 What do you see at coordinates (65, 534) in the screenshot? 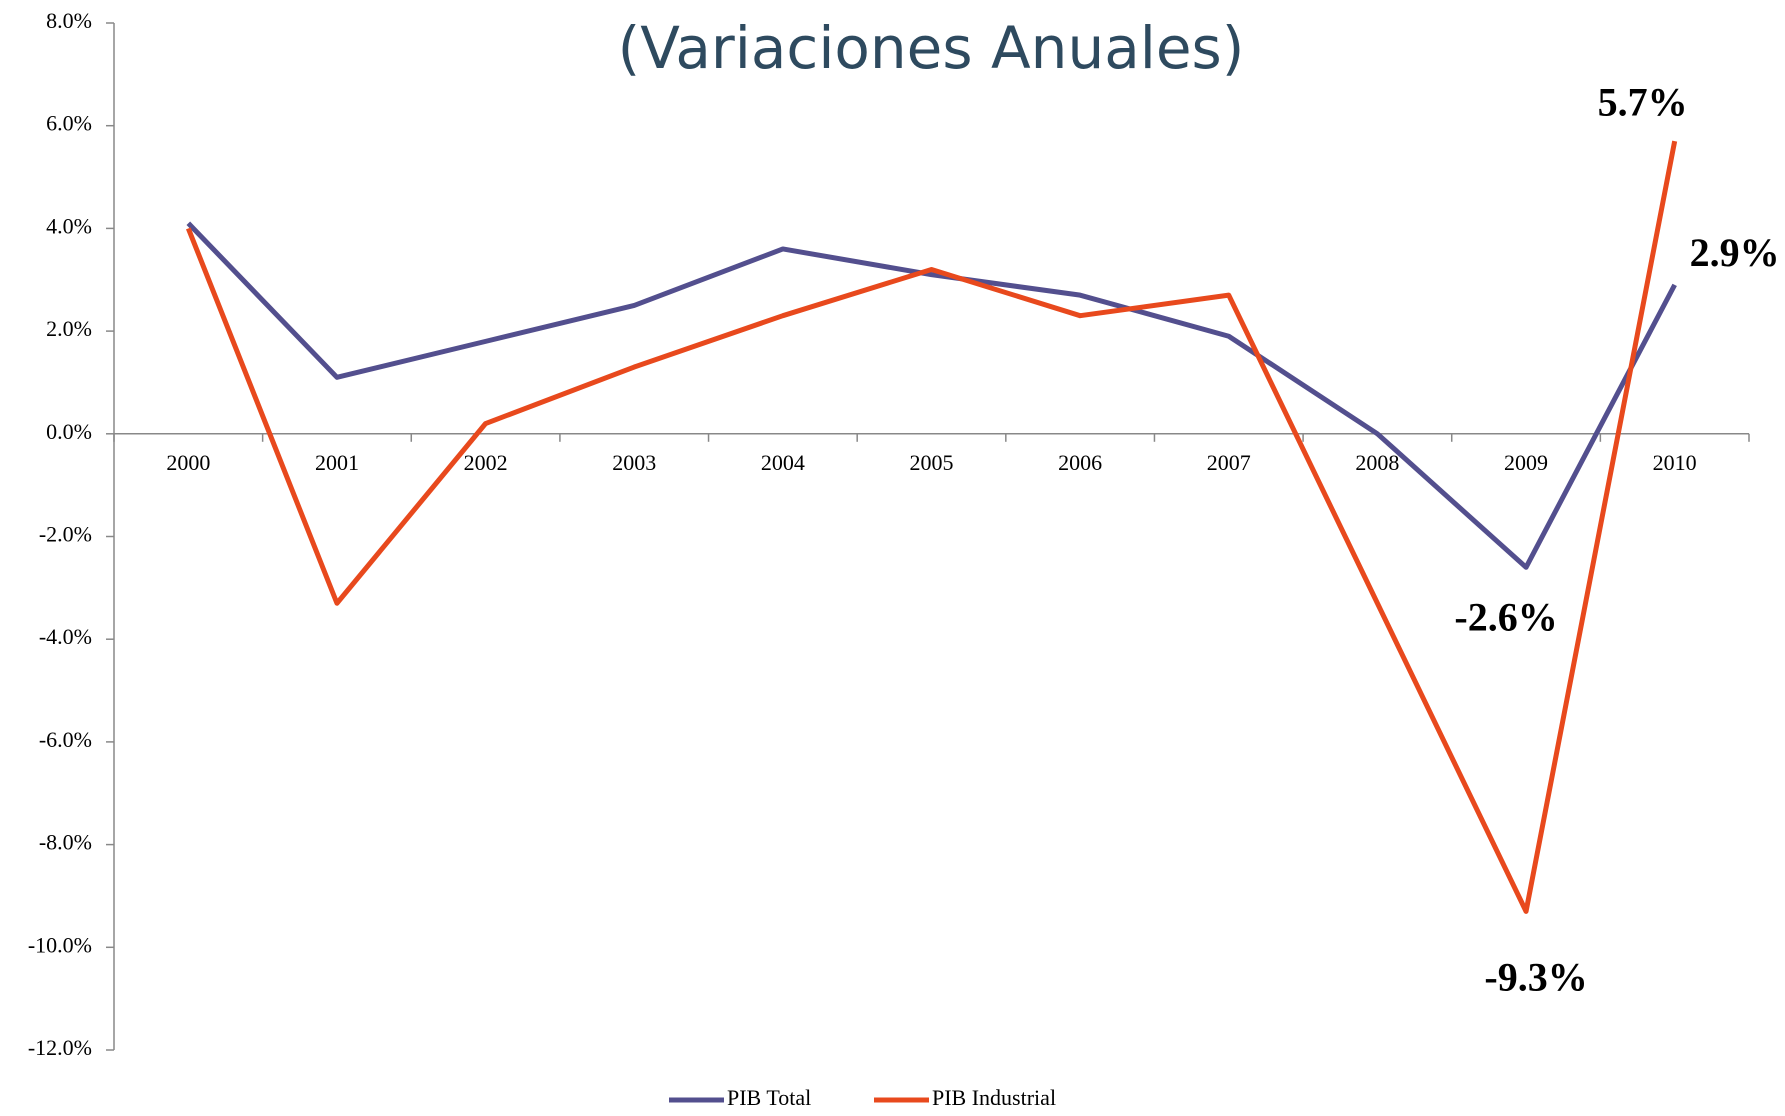
I see `y-tick-label: -2.0%` at bounding box center [65, 534].